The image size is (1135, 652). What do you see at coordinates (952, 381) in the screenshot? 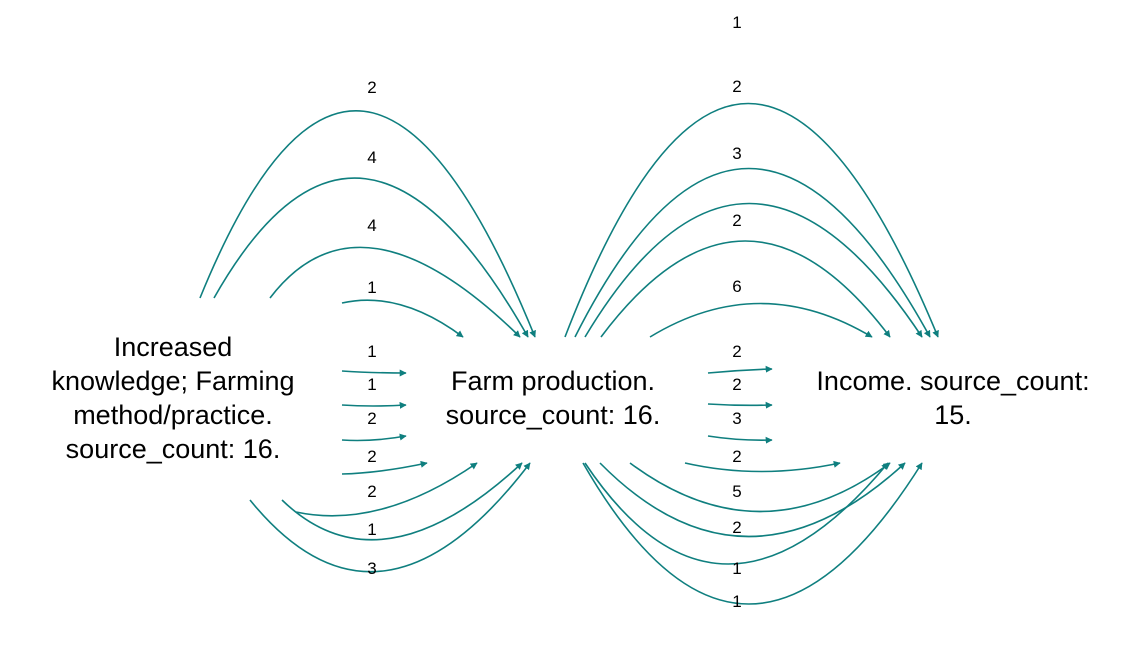
I see `node-label-line: Income. source_count:` at bounding box center [952, 381].